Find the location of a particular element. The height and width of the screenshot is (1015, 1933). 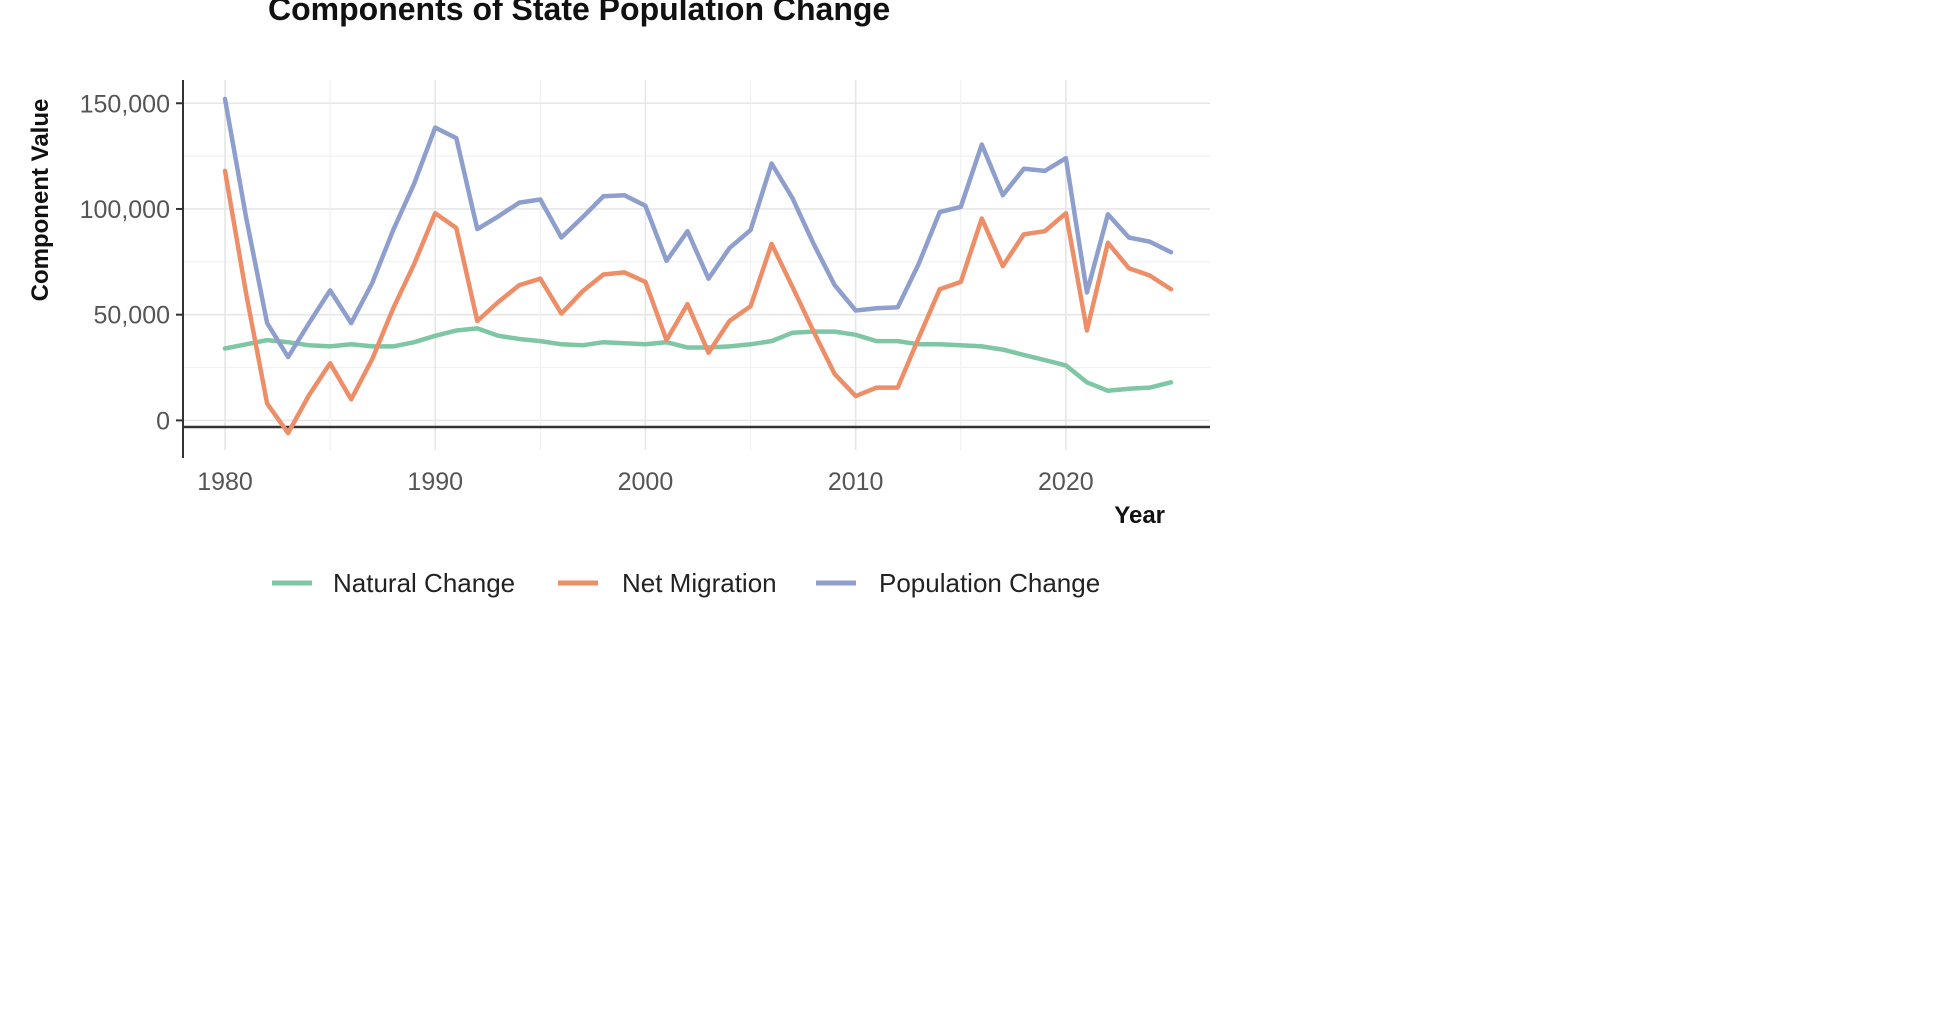

x-tick-label: 2010 is located at coordinates (856, 482).